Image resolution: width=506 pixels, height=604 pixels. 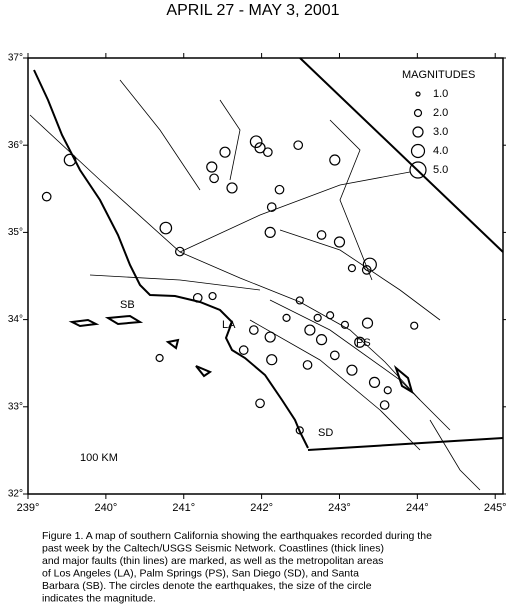 What do you see at coordinates (495, 508) in the screenshot?
I see `x-tick-label: 245°` at bounding box center [495, 508].